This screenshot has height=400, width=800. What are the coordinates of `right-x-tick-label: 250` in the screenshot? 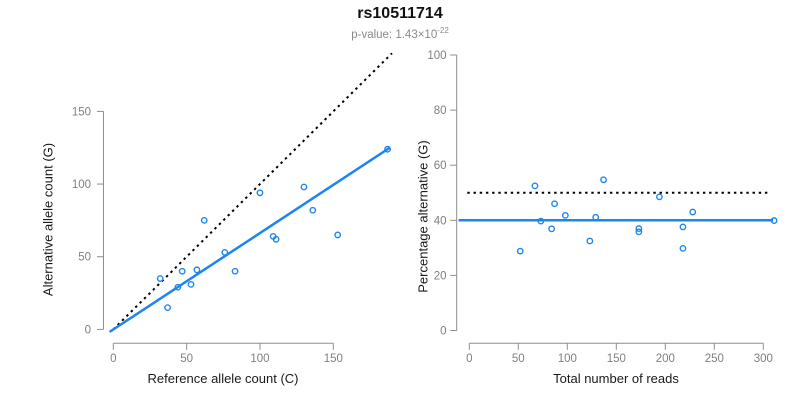 It's located at (714, 359).